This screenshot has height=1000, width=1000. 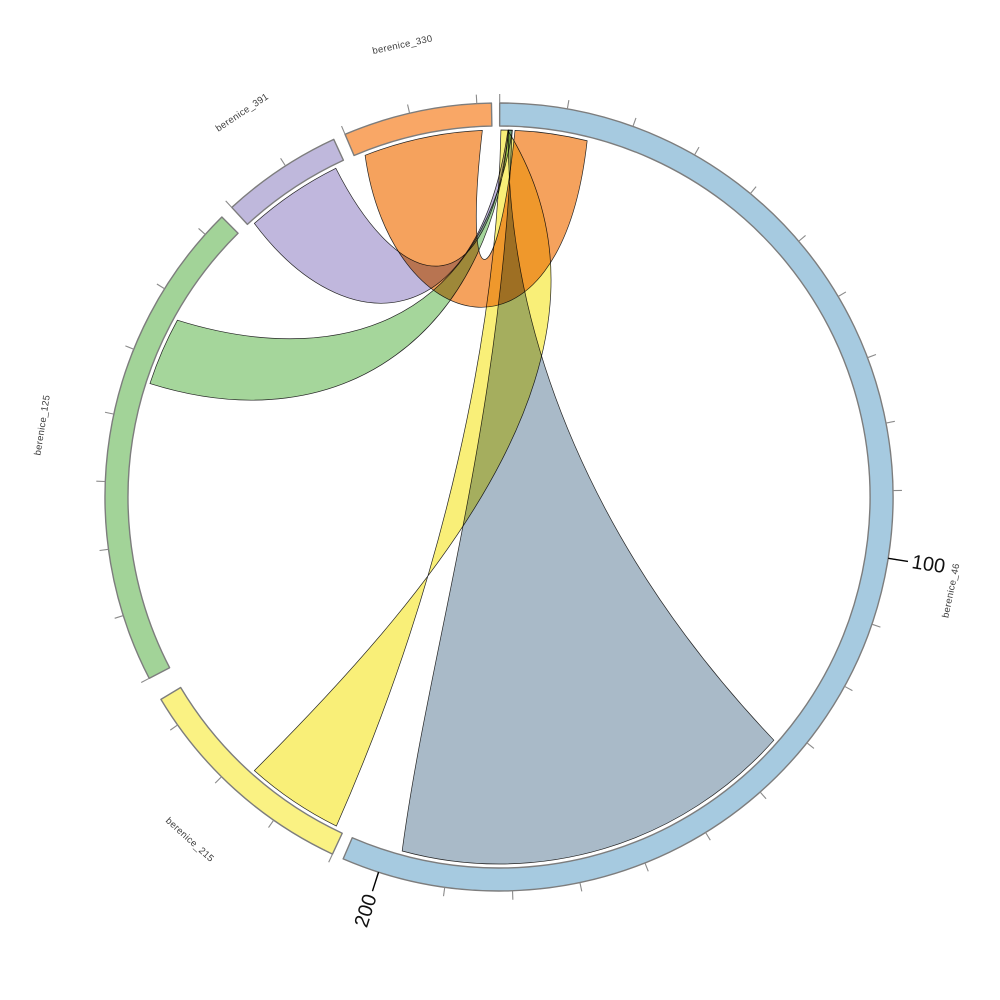 What do you see at coordinates (402, 45) in the screenshot?
I see `sector-label-berenice_330: berenice_330` at bounding box center [402, 45].